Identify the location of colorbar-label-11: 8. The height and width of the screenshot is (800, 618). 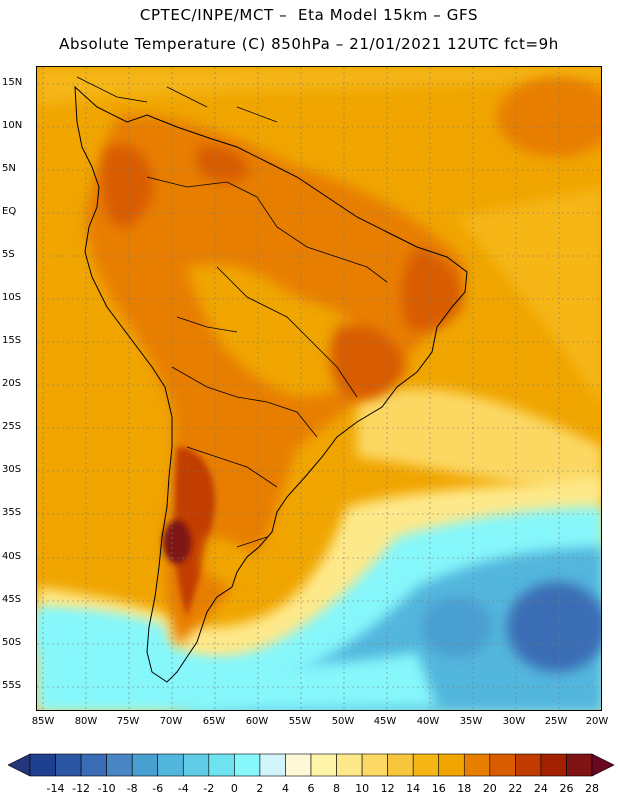
(337, 788).